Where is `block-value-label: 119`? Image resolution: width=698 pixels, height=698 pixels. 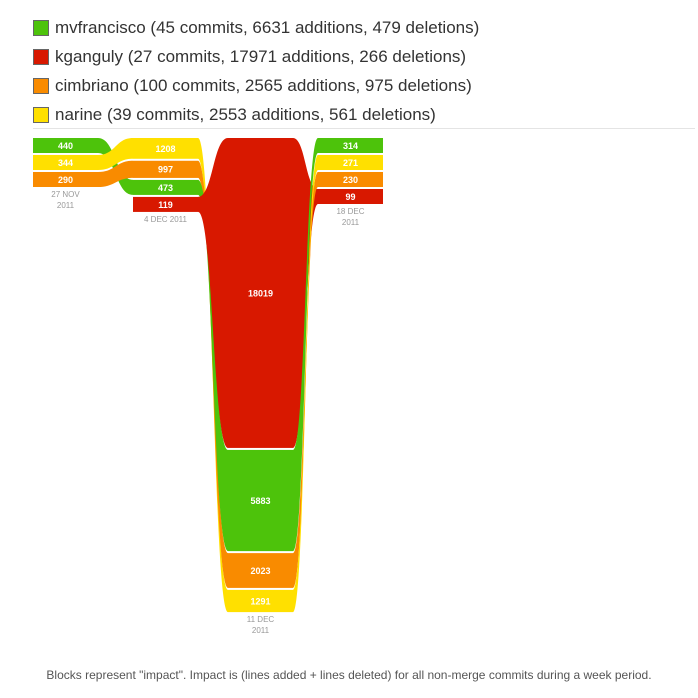 block-value-label: 119 is located at coordinates (165, 205).